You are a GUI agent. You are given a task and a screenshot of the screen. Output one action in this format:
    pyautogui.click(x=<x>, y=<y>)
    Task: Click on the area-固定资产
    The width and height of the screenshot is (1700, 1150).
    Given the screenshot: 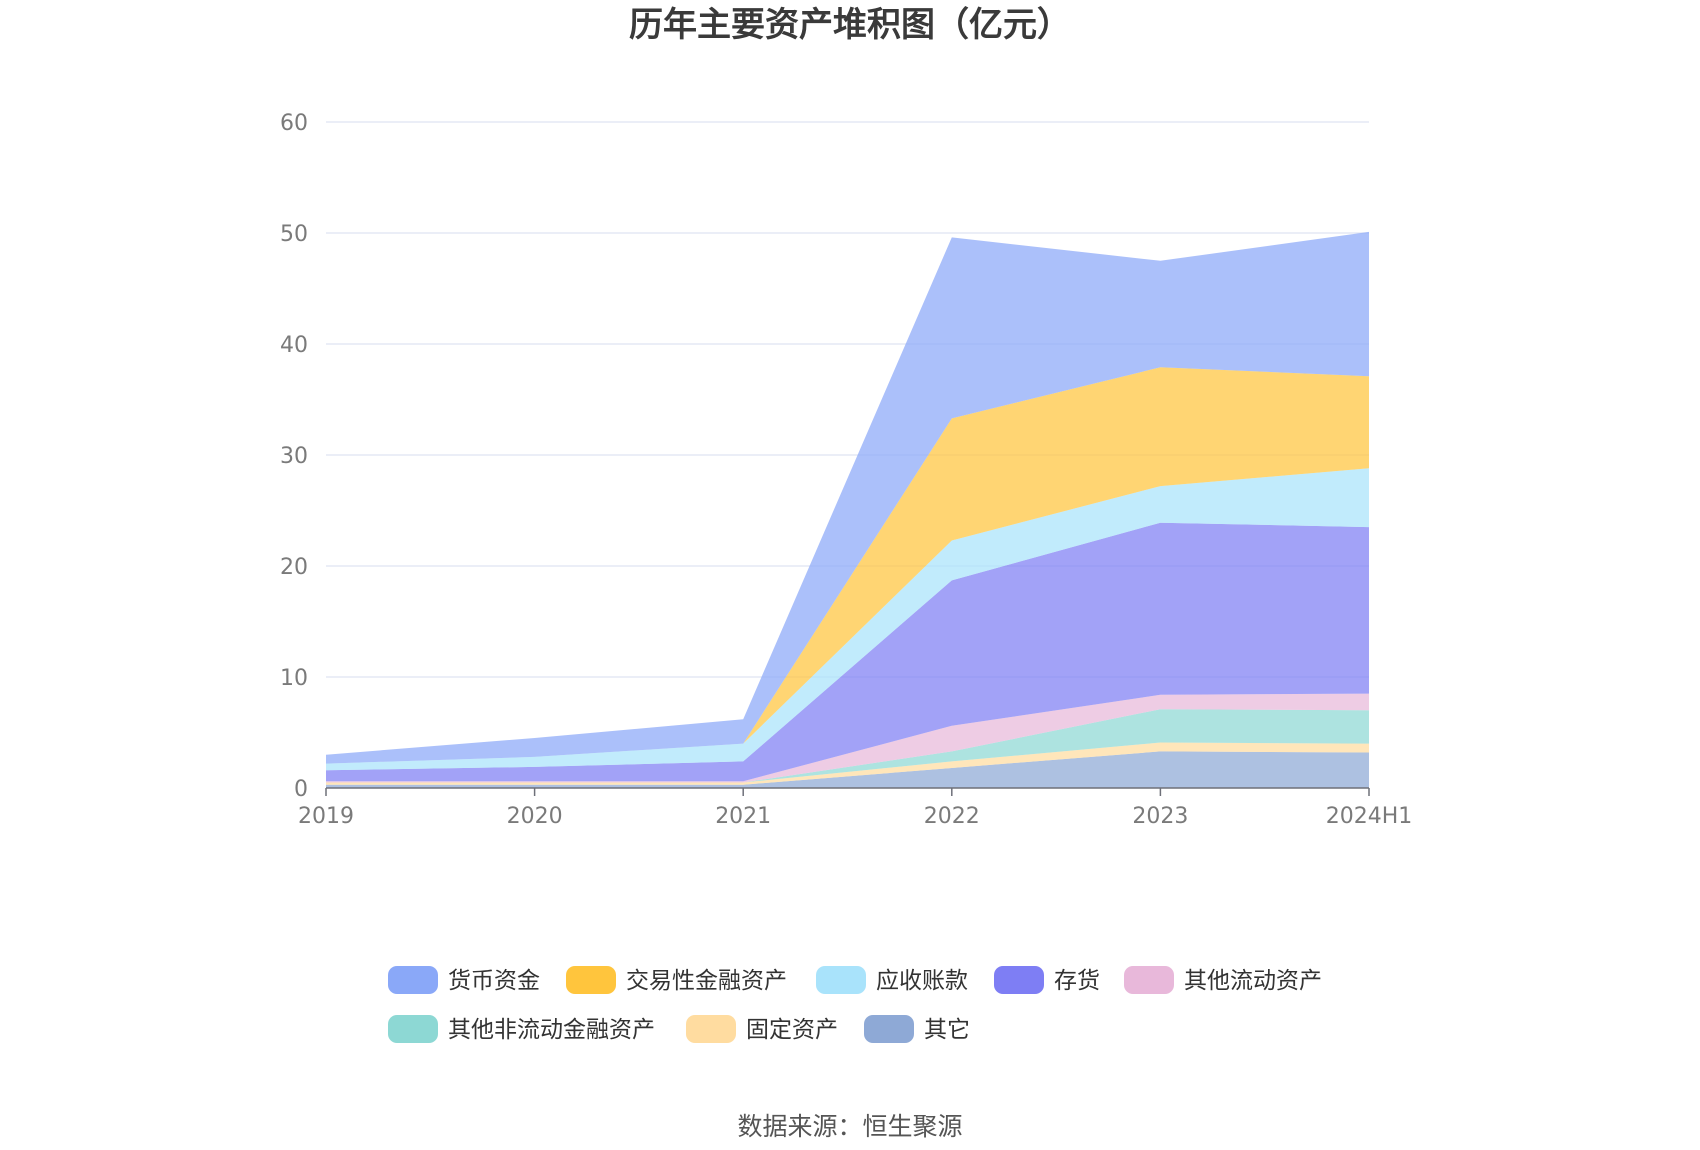 What is the action you would take?
    pyautogui.click(x=847, y=763)
    